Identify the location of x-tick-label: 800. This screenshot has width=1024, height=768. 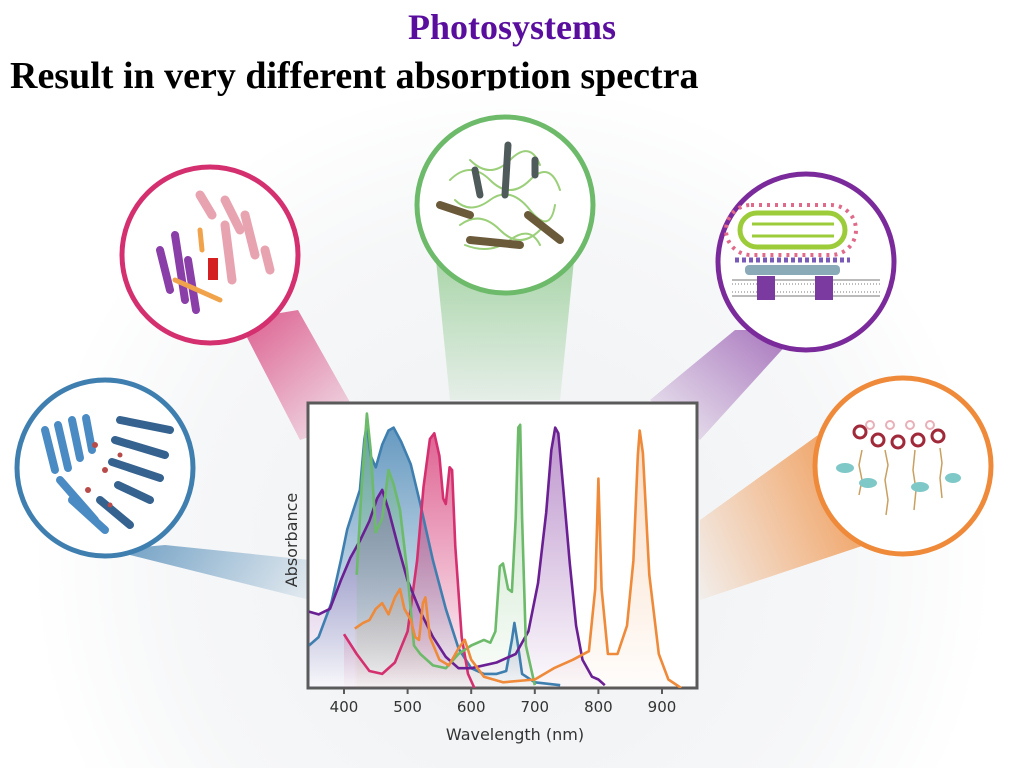
(598, 707).